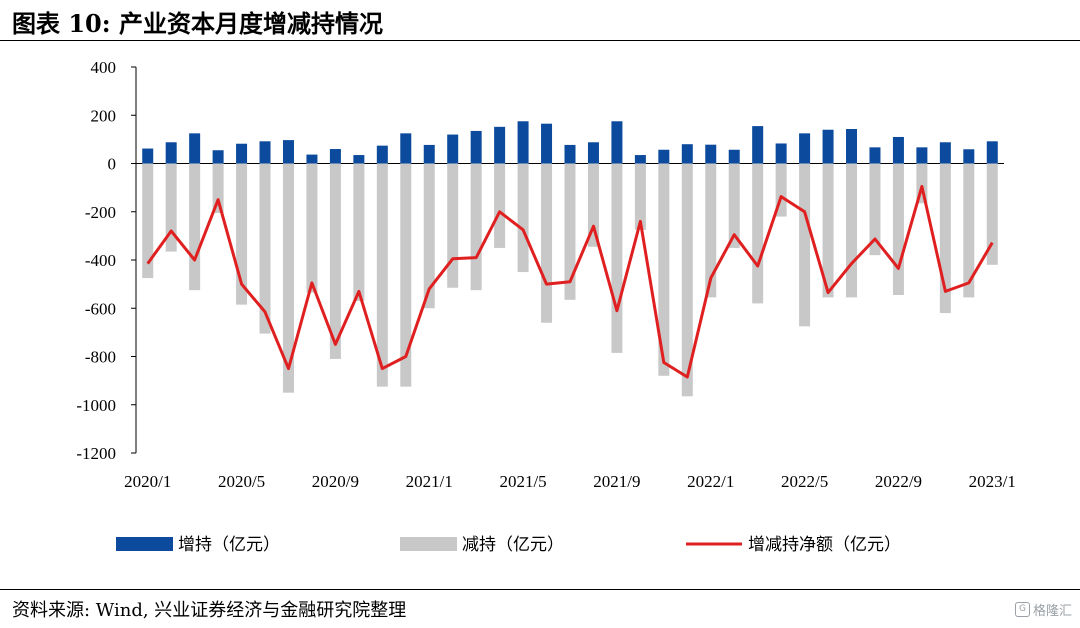  I want to click on watermark-text: 格隆汇, so click(1052, 611).